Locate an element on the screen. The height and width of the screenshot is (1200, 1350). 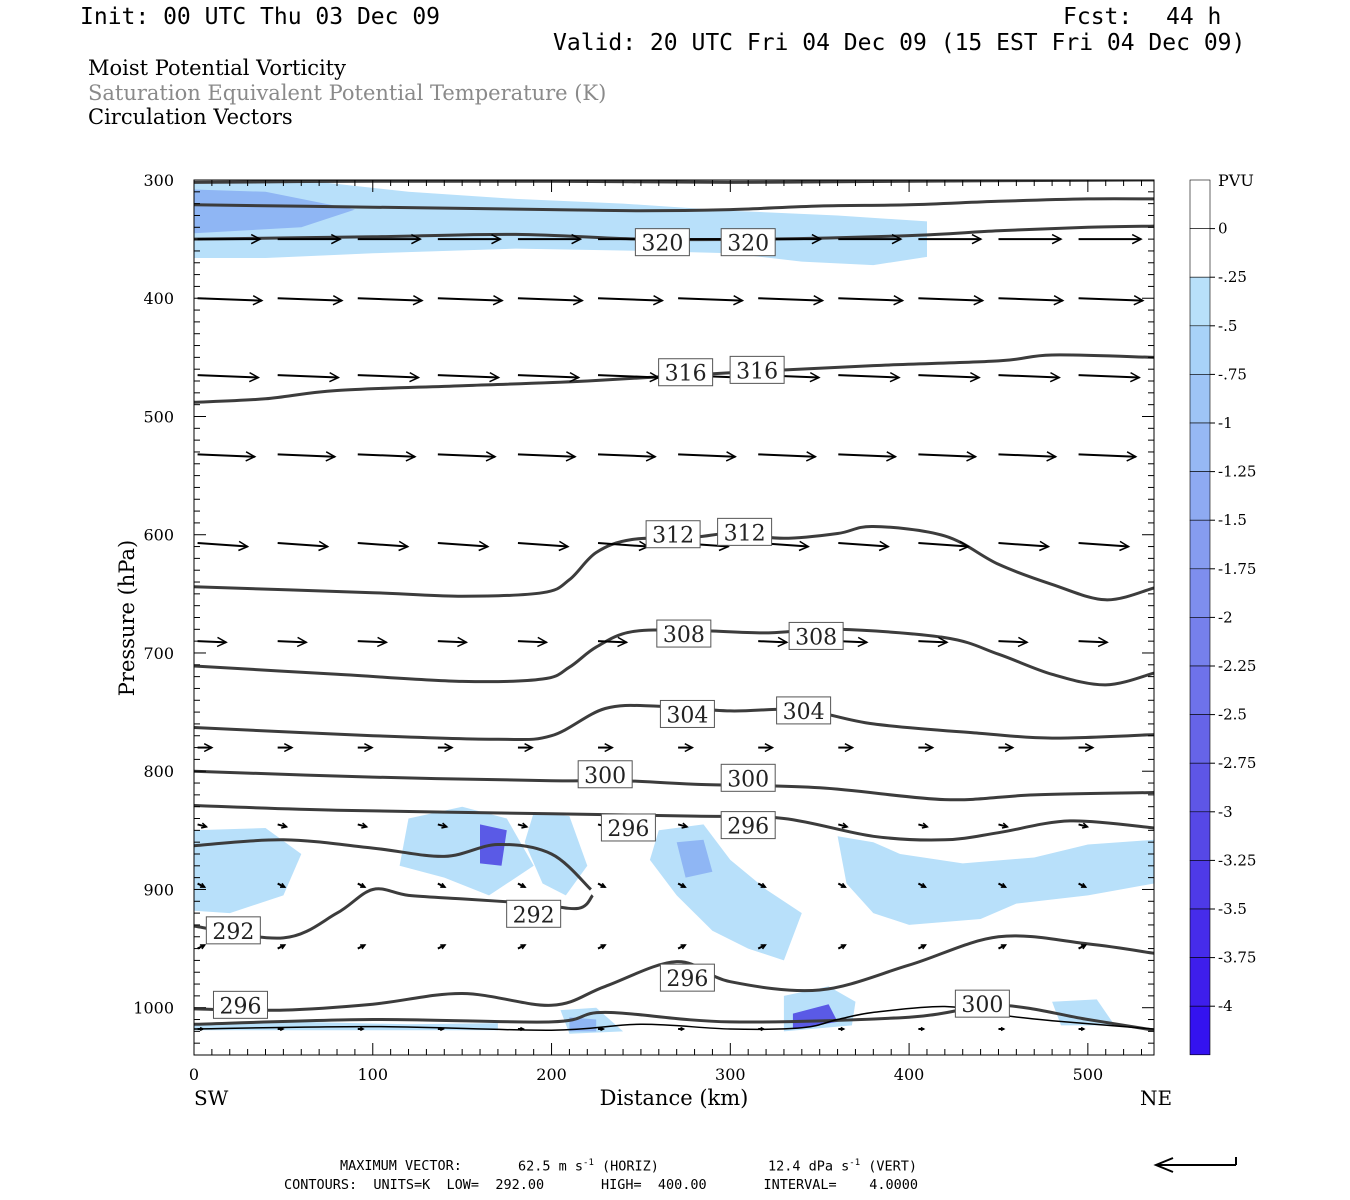
colorbar-label: -.5 is located at coordinates (1227, 326).